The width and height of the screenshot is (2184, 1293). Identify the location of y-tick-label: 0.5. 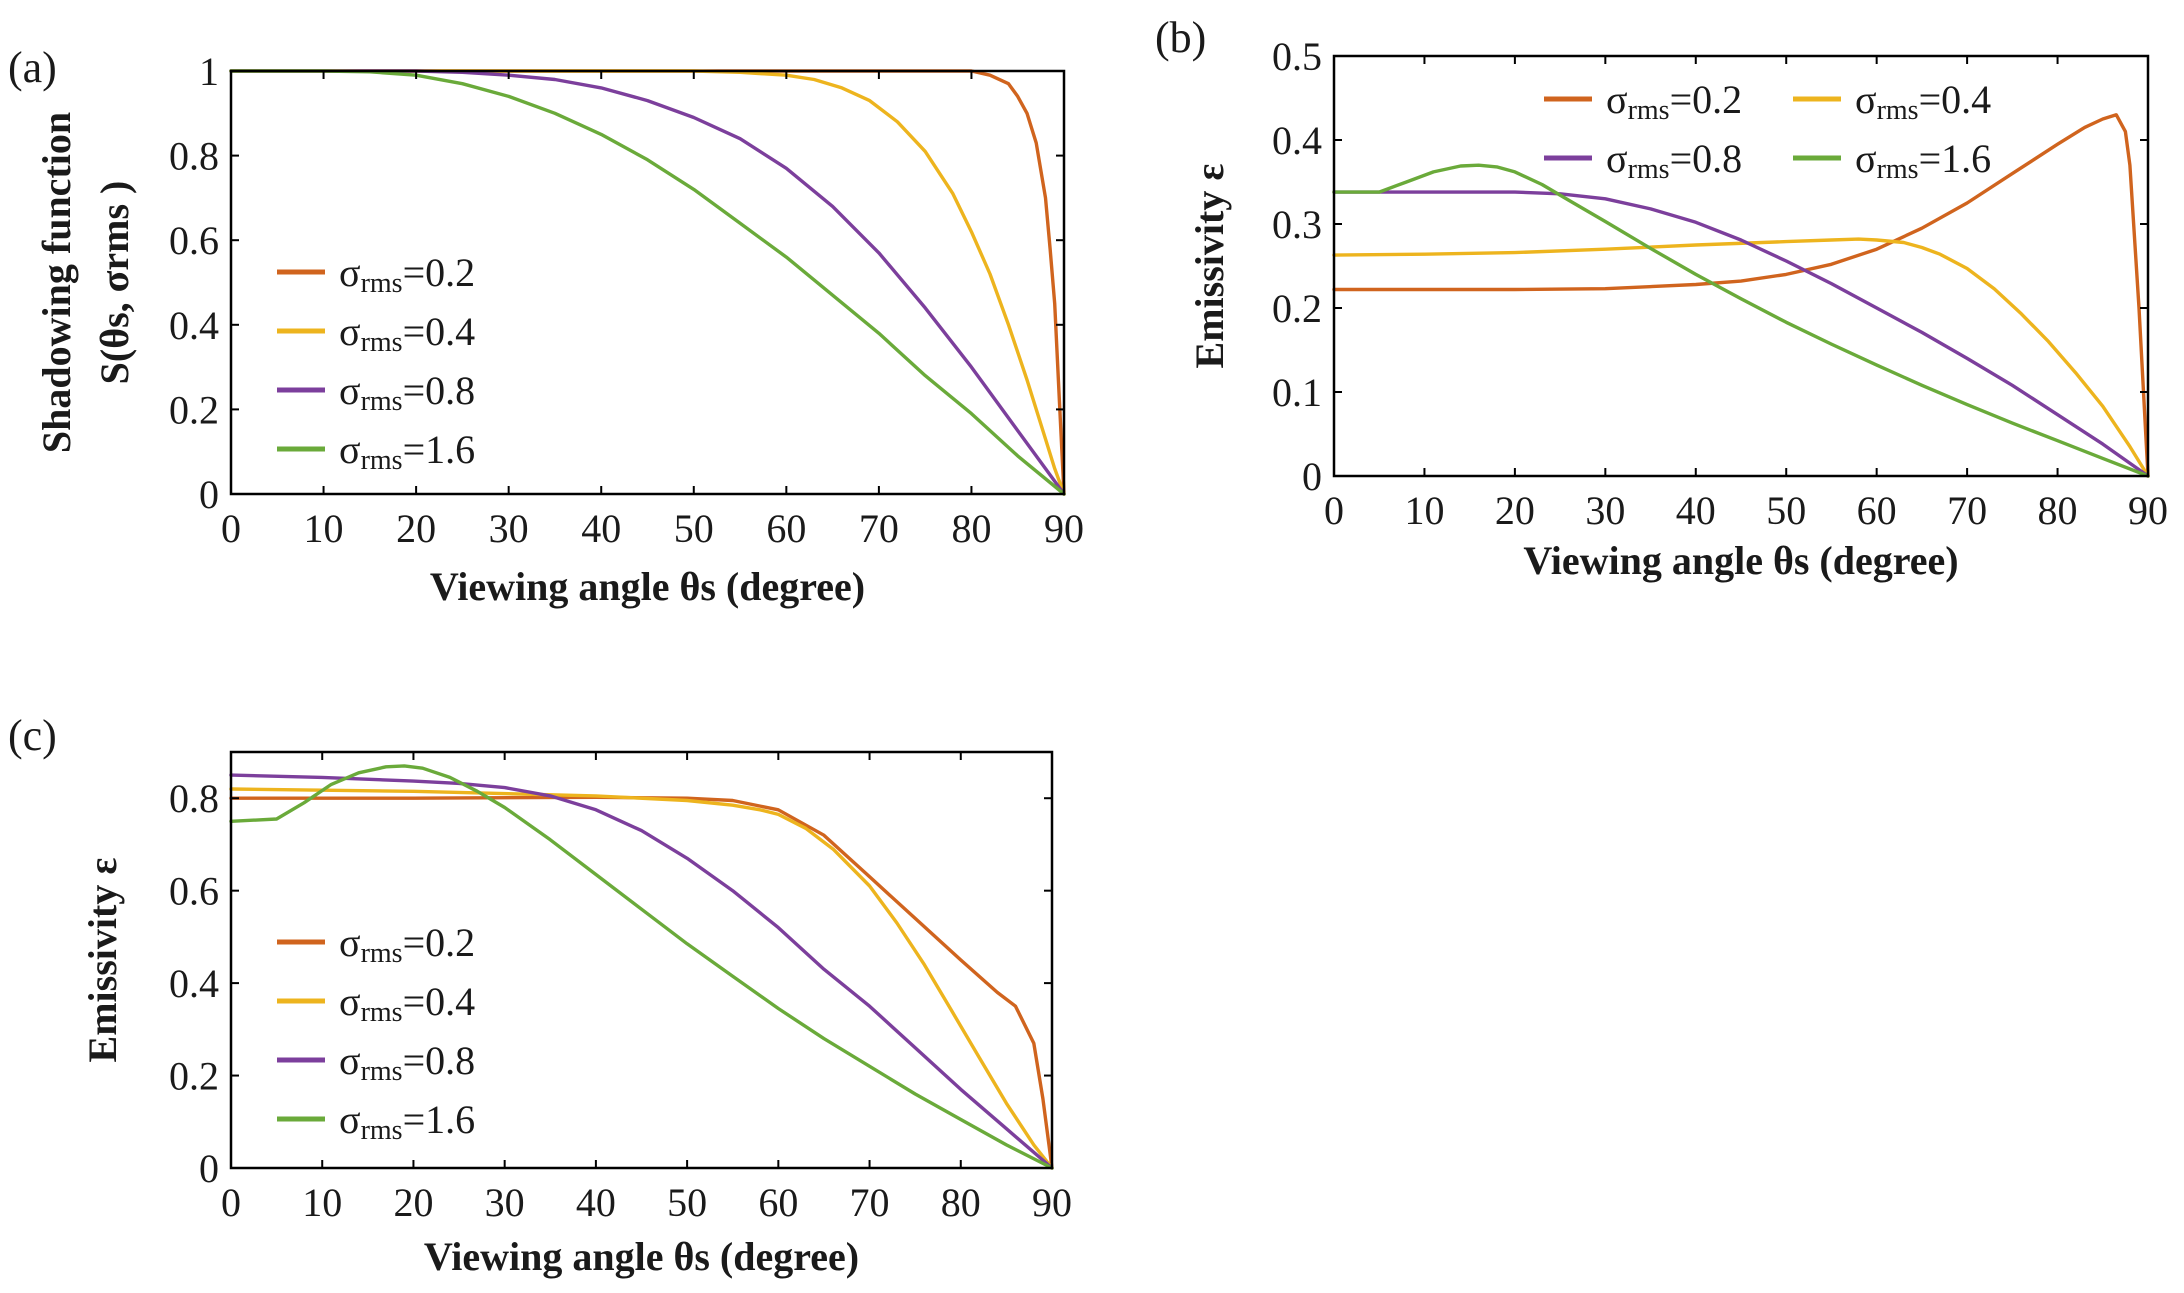
(1297, 56).